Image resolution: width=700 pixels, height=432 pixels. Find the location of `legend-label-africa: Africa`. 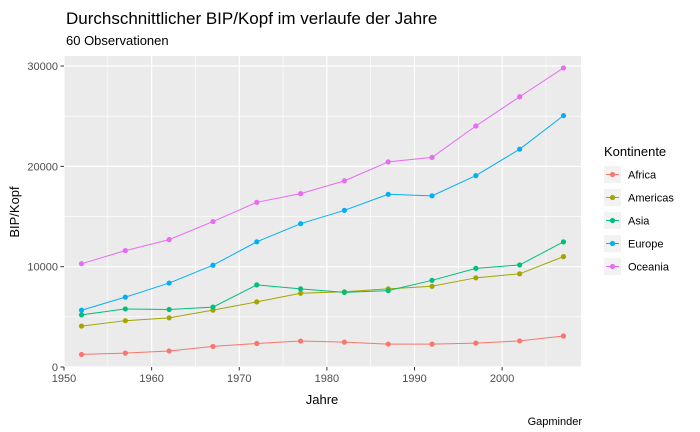

legend-label-africa: Africa is located at coordinates (642, 176).